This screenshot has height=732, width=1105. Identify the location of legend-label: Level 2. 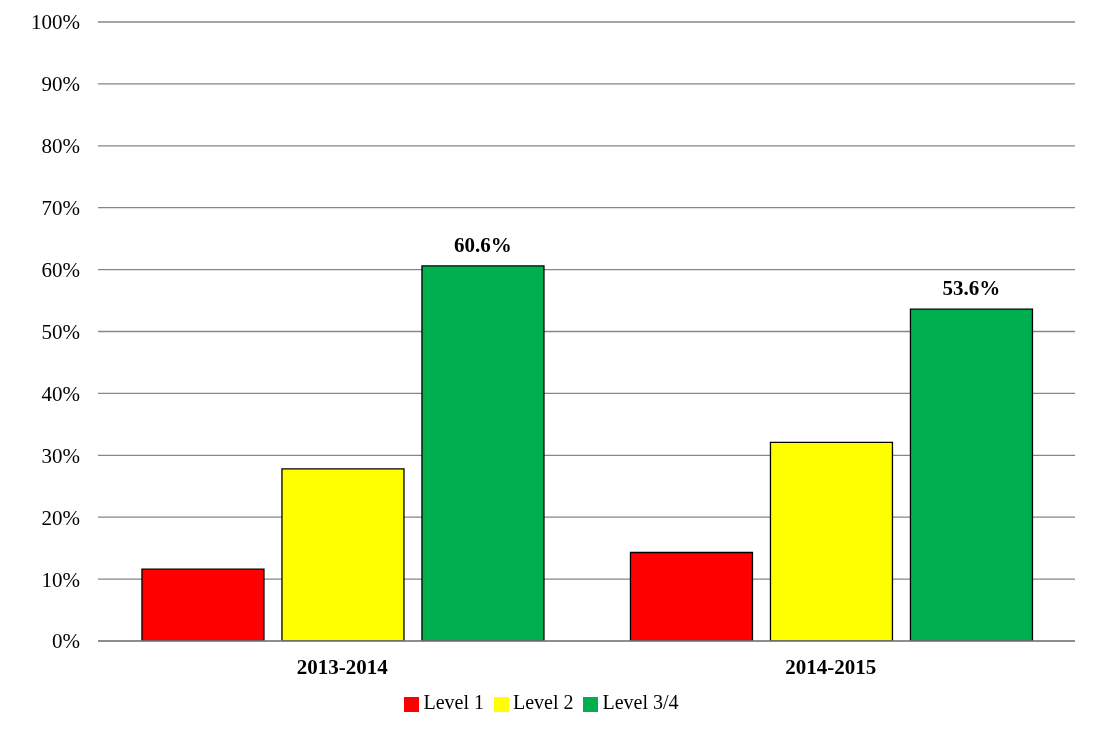
(543, 702).